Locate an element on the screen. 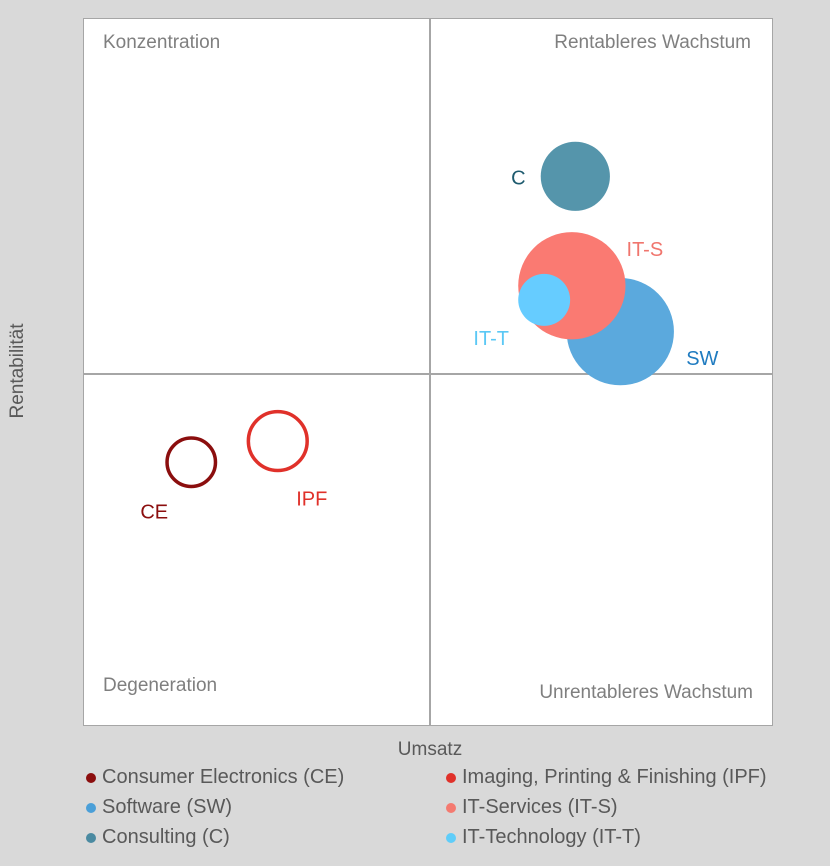 The height and width of the screenshot is (866, 830). quadrant-label-bottom-left: Degeneration is located at coordinates (160, 685).